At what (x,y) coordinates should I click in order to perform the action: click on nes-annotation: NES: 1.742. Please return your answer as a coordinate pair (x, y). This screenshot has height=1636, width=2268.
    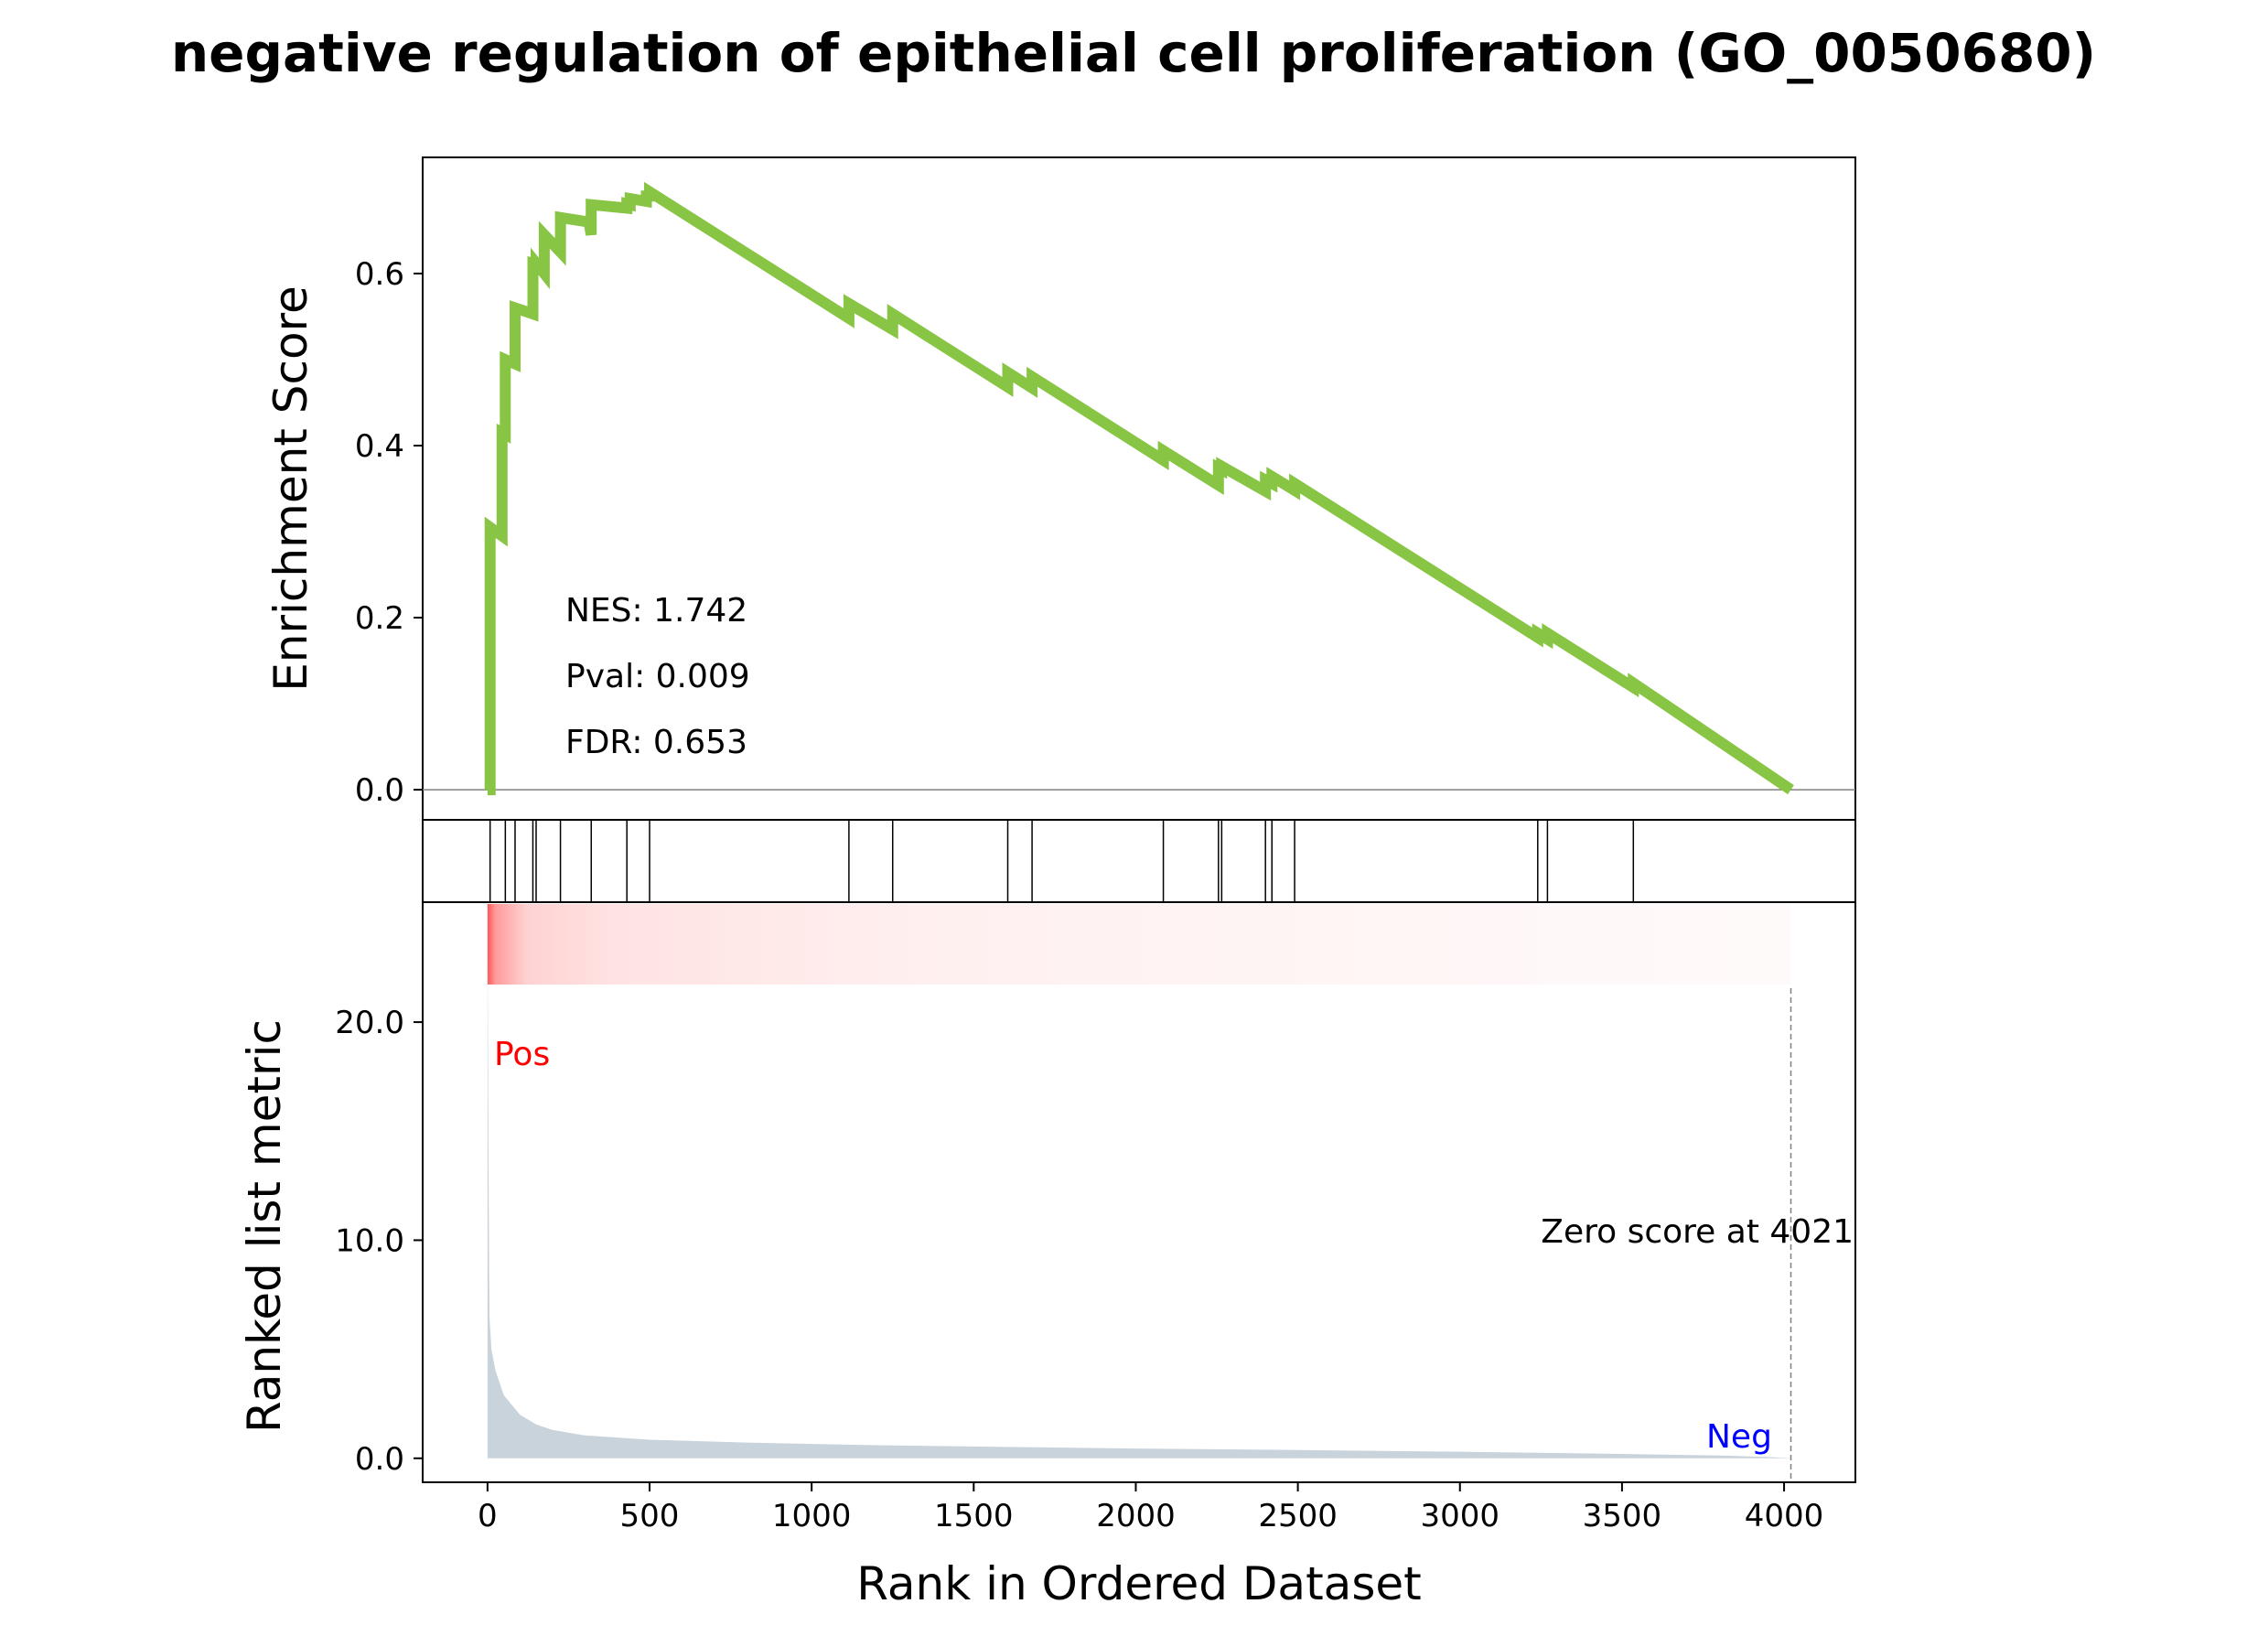
    Looking at the image, I should click on (656, 611).